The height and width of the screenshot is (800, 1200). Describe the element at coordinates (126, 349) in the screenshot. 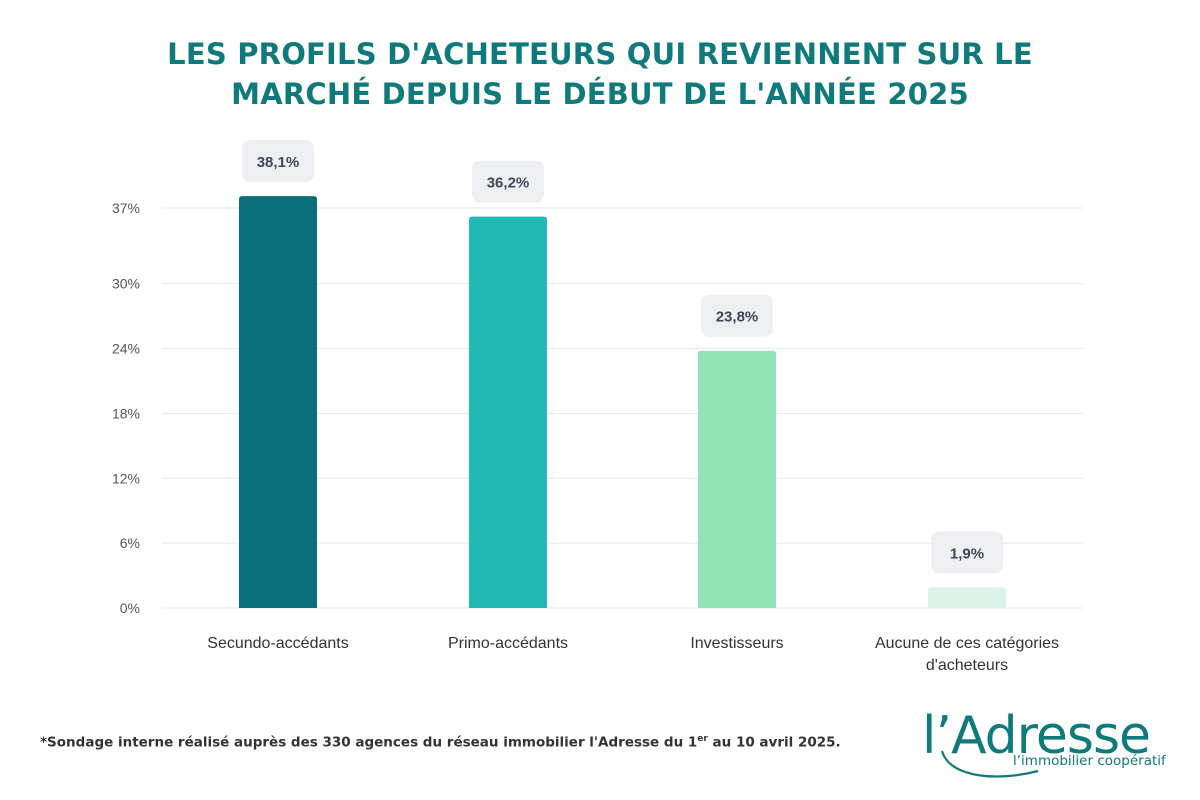

I see `y-tick-label: 24%` at that location.